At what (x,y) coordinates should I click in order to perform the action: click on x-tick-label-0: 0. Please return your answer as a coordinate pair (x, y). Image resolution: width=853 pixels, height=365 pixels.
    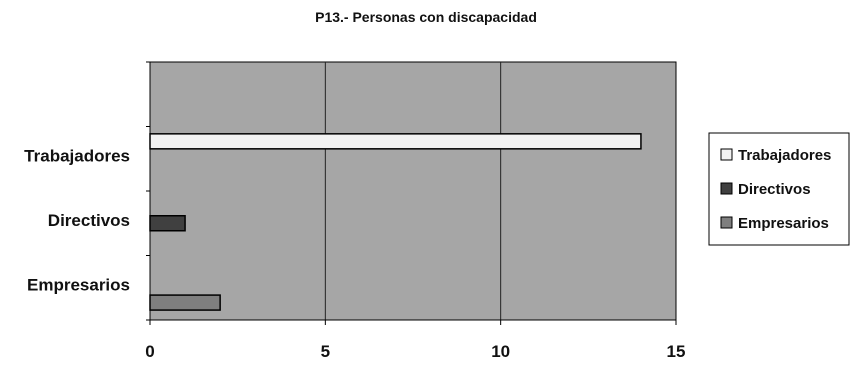
    Looking at the image, I should click on (149, 351).